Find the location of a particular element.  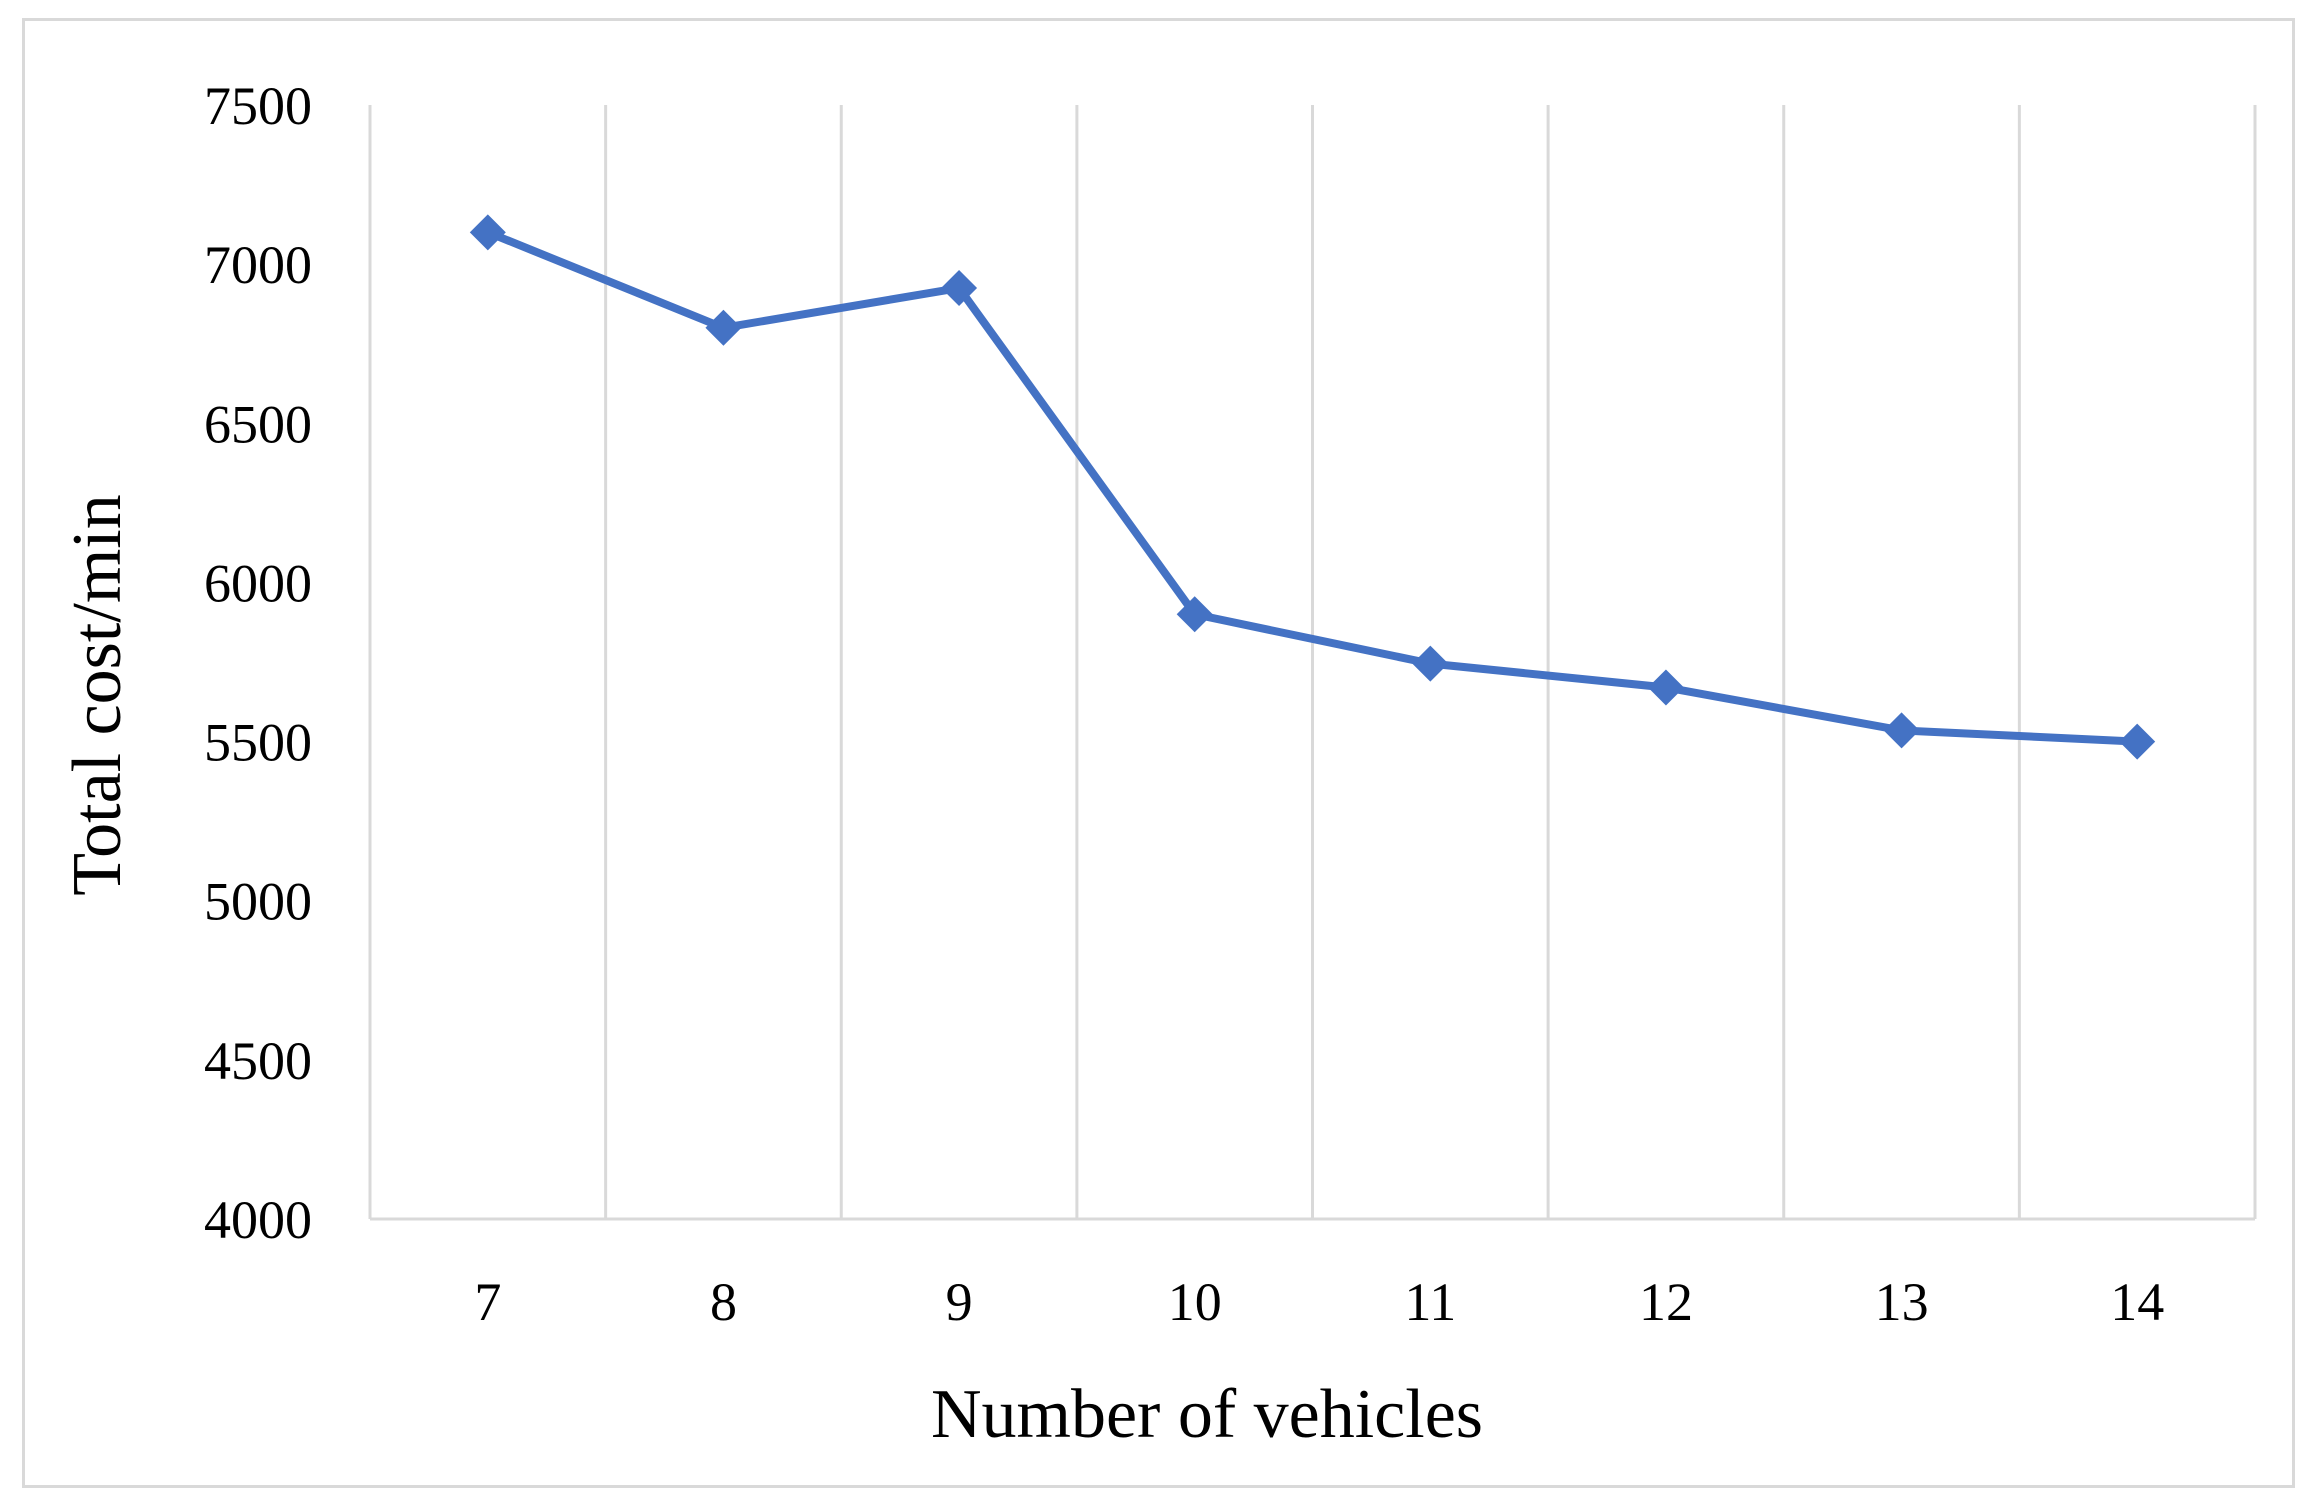

x-tick-label: 11 is located at coordinates (1430, 1302).